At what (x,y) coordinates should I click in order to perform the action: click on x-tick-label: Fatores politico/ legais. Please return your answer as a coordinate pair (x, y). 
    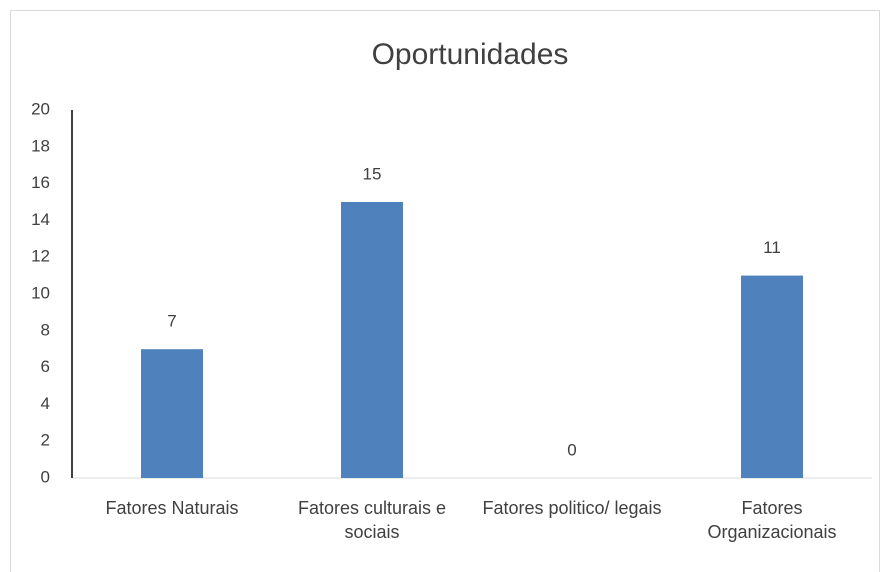
    Looking at the image, I should click on (572, 508).